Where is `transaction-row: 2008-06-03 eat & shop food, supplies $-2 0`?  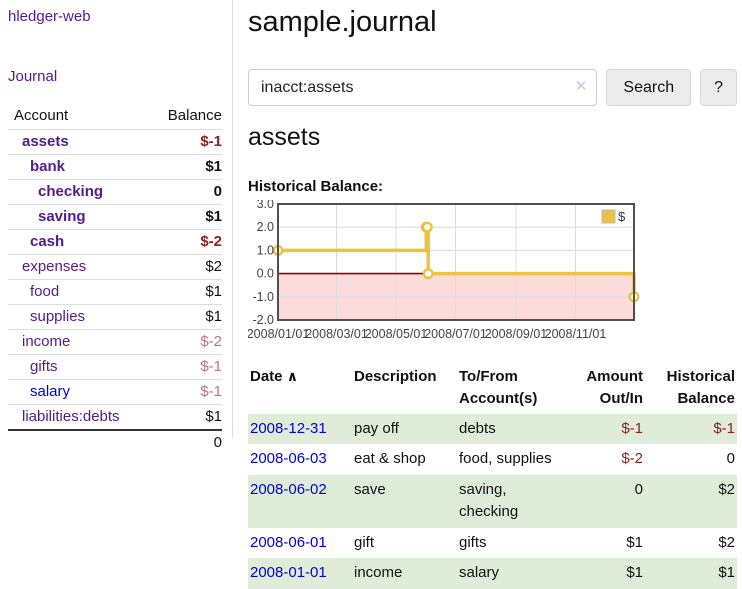
transaction-row: 2008-06-03 eat & shop food, supplies $-2 0 is located at coordinates (492, 459).